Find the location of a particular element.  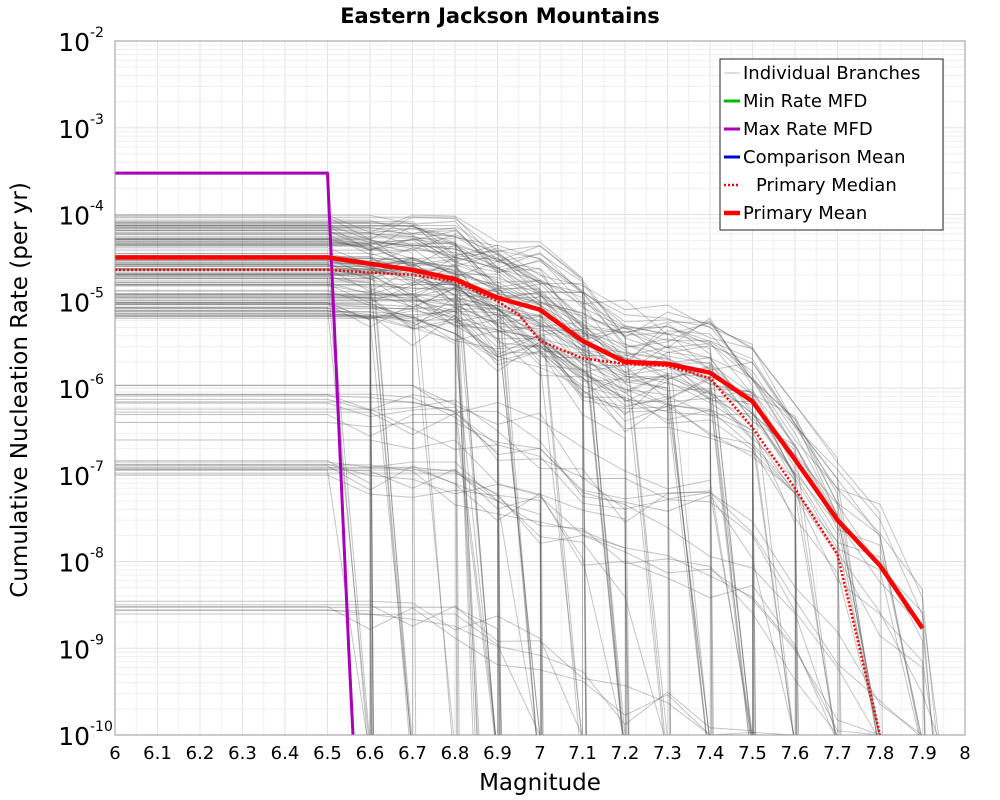

y-tick-exponent: -7 is located at coordinates (97, 467).